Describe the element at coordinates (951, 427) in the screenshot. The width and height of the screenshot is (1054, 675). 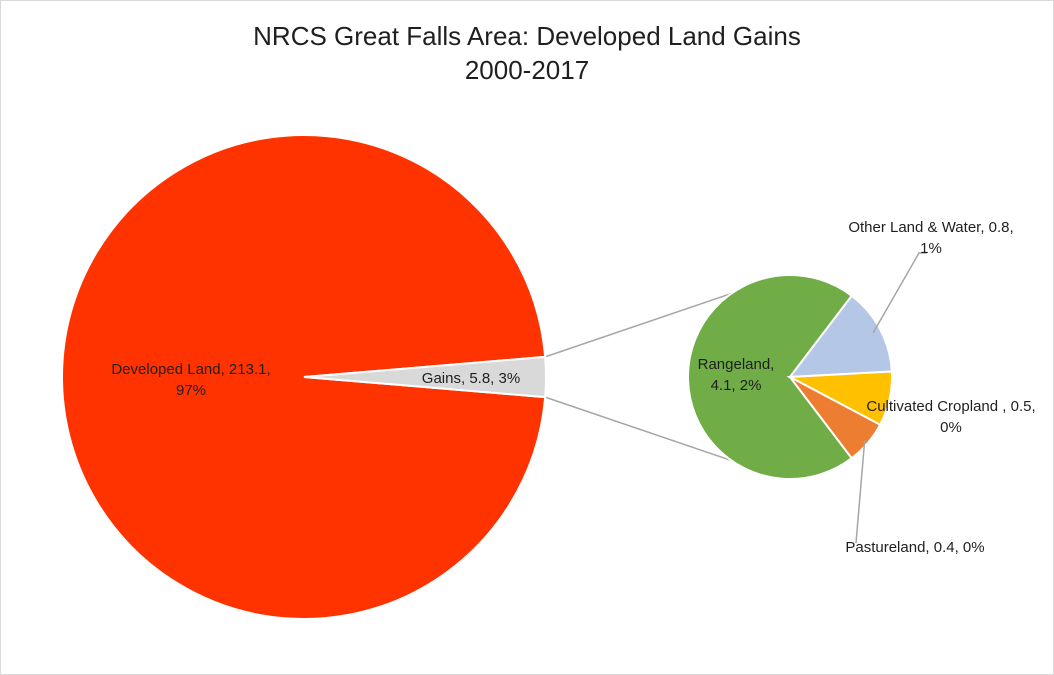
I see `label-cultivated-cropland-line2: 0%` at that location.